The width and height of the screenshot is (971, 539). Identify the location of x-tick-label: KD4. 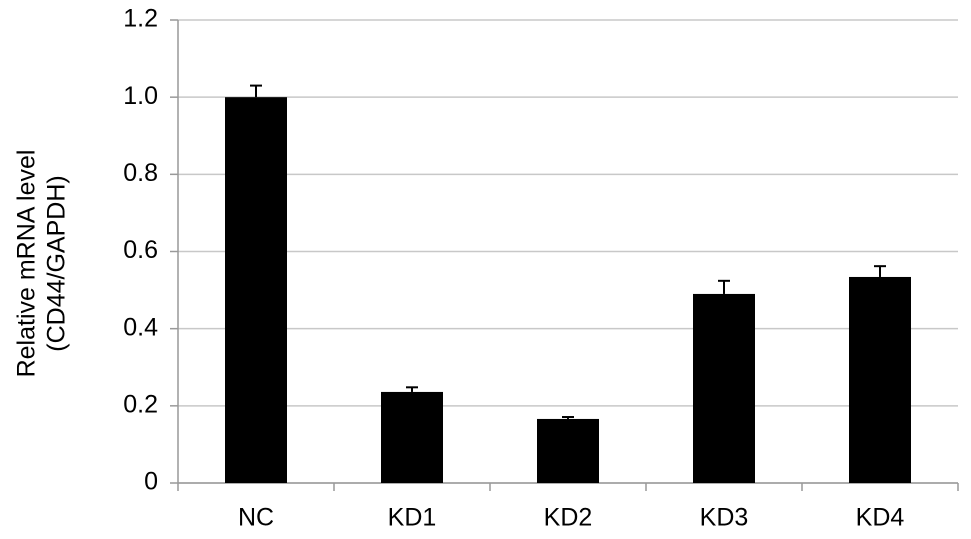
(880, 518).